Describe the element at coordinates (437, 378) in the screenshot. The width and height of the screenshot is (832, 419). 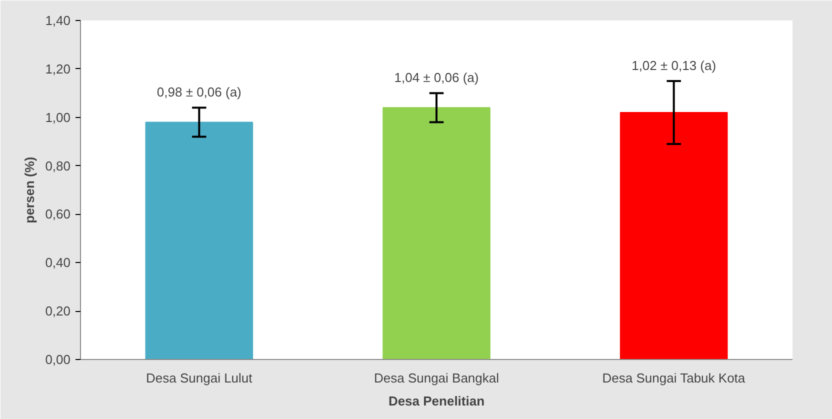
I see `x-tick-label: Desa Sungai Bangkal` at that location.